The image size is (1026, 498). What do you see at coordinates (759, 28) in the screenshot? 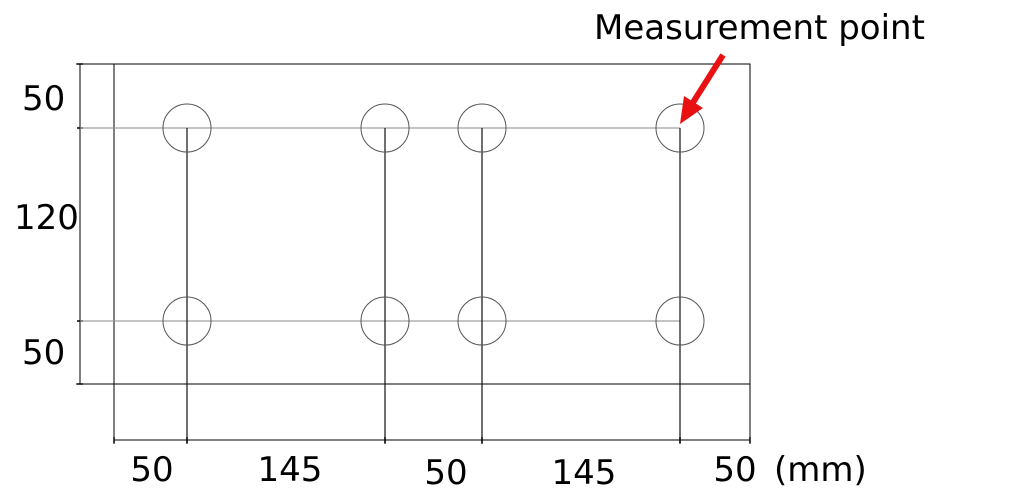
I see `measurement-point-label: Measurement point` at bounding box center [759, 28].